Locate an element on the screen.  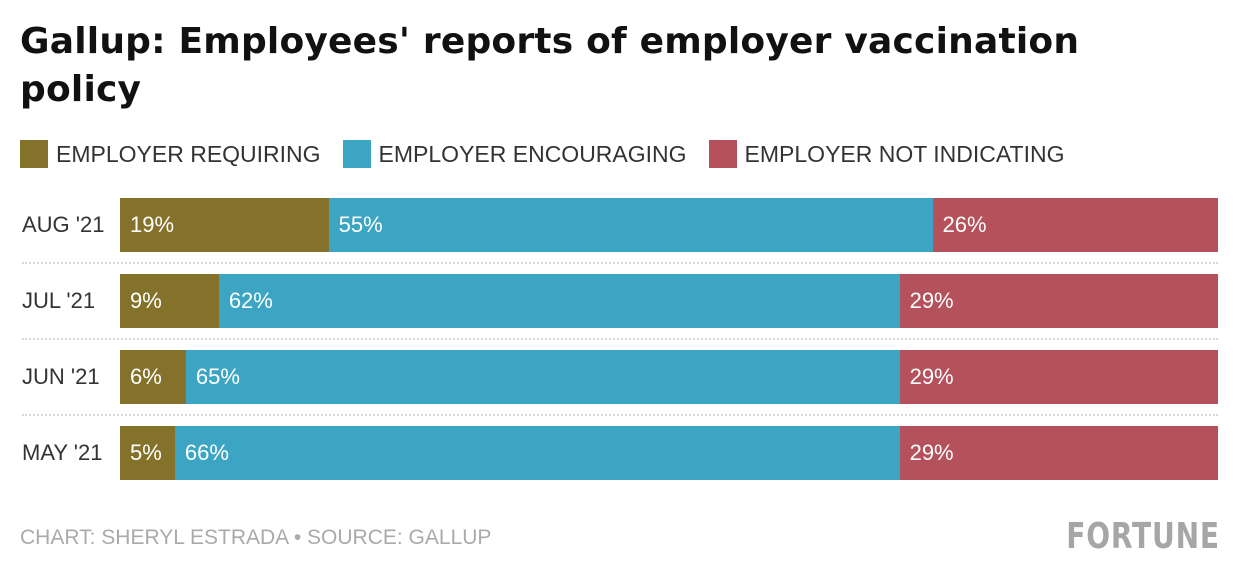
legend-label: EMPLOYER REQUIRING is located at coordinates (188, 153).